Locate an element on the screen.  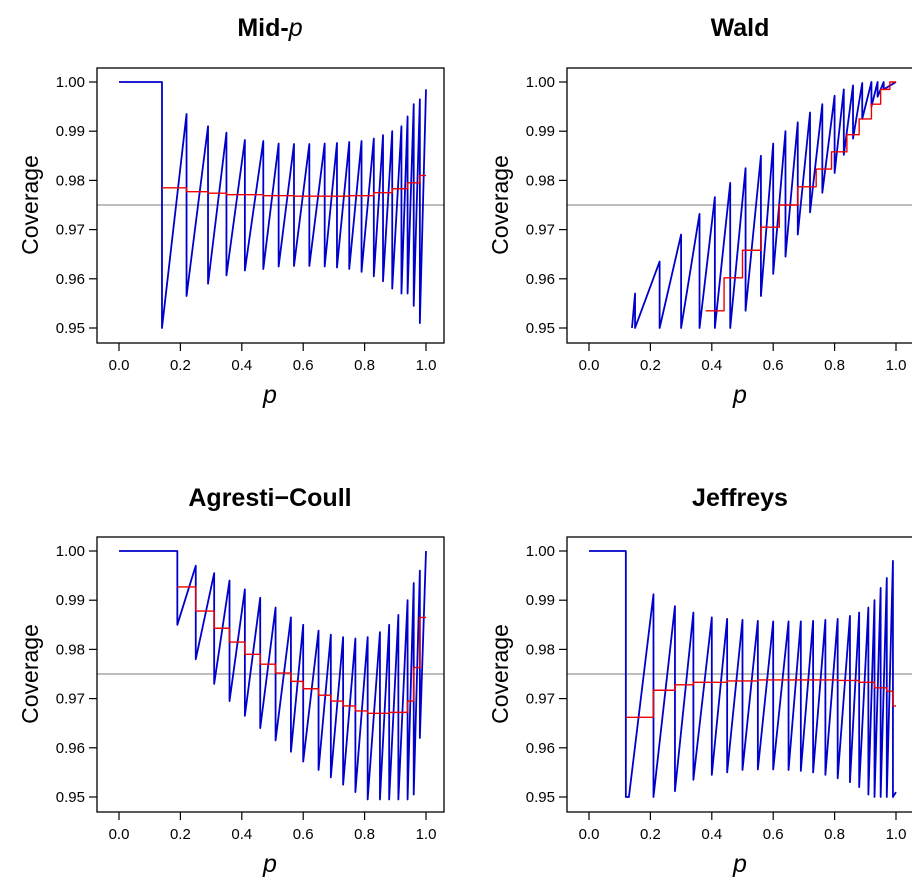
chart-title: Wald is located at coordinates (740, 28).